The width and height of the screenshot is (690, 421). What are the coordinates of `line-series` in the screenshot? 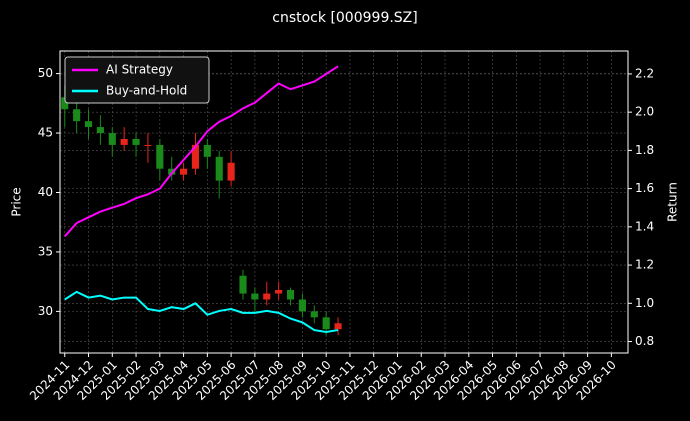 It's located at (201, 311).